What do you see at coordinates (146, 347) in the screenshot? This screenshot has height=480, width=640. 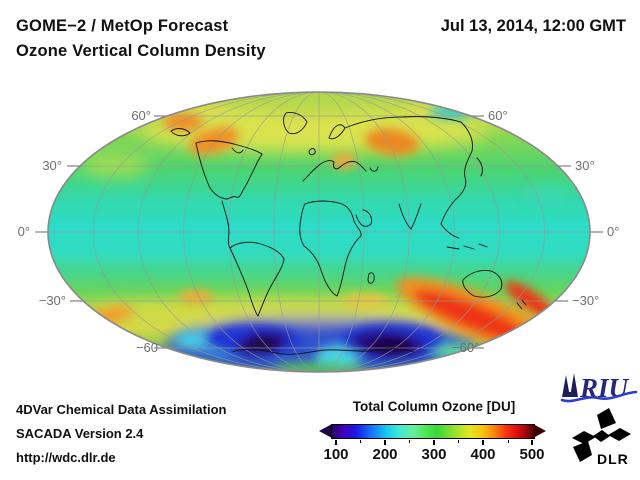 I see `lat-label-left-m60: −60` at bounding box center [146, 347].